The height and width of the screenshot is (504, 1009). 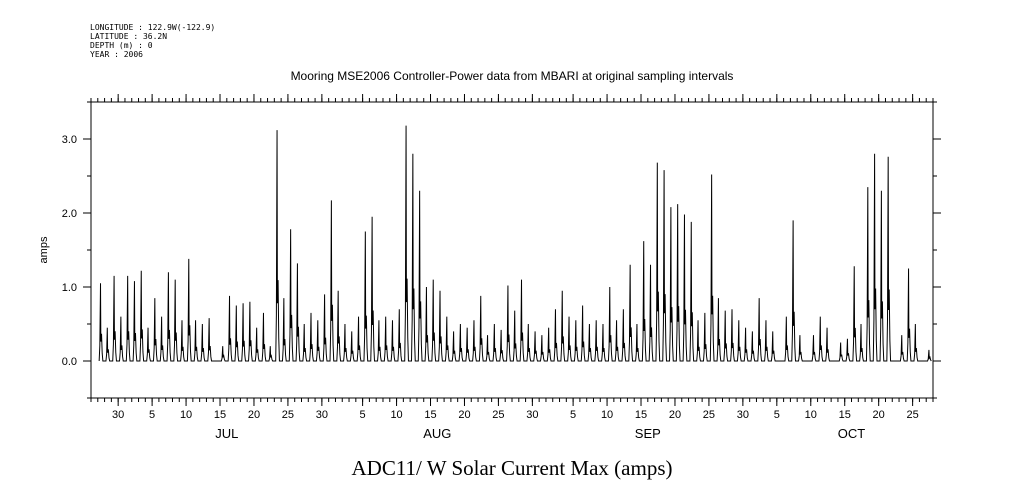 I want to click on y-tick-label: 0.0, so click(x=69, y=362).